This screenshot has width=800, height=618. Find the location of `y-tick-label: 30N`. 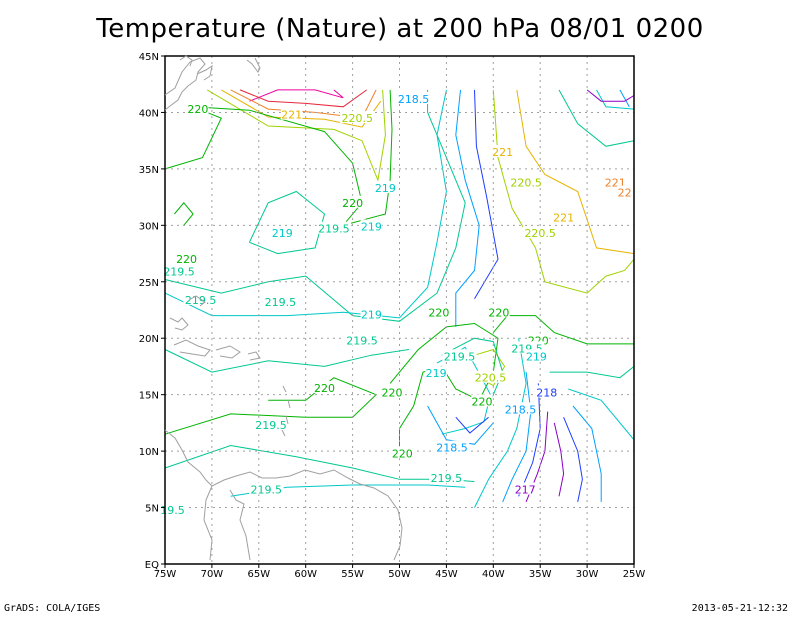

y-tick-label: 30N is located at coordinates (149, 226).